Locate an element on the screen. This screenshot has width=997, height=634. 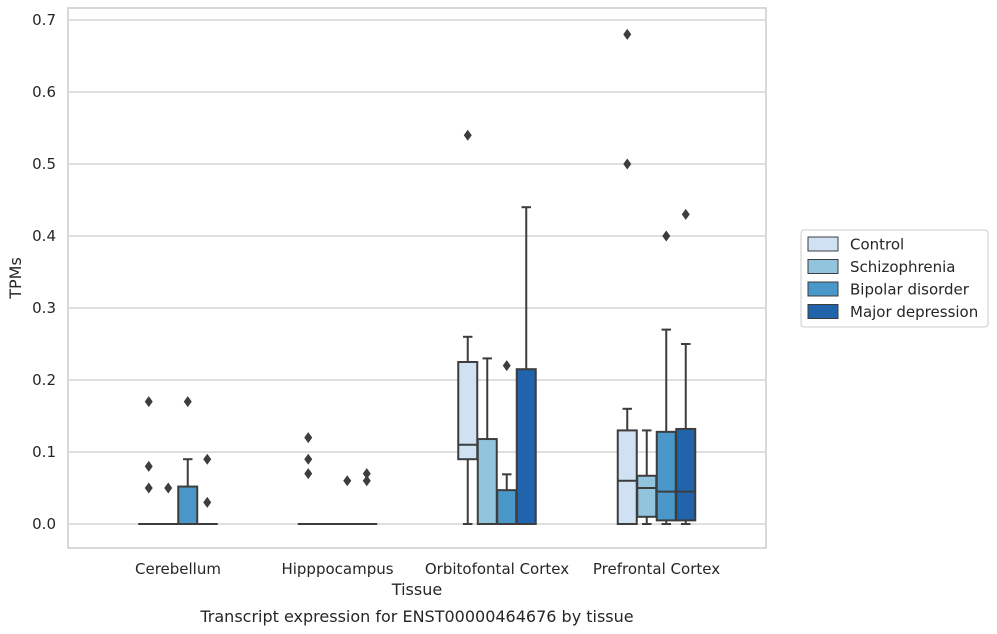
legend-label: Control is located at coordinates (877, 245).